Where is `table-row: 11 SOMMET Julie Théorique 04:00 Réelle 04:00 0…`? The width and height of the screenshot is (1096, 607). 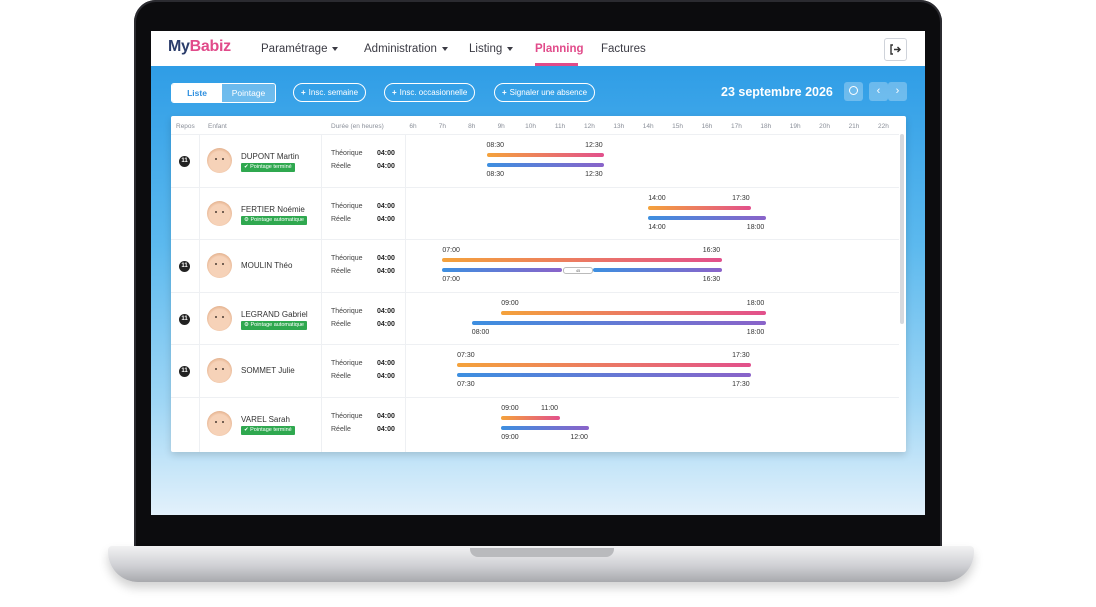
table-row: 11 SOMMET Julie Théorique 04:00 Réelle 04:00 0… is located at coordinates (535, 370).